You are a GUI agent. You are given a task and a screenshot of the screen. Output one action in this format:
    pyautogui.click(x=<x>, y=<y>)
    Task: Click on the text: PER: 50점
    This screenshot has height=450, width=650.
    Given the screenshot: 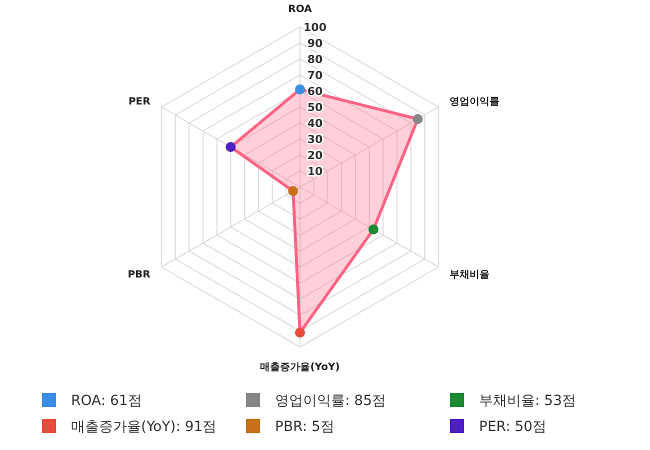 What is the action you would take?
    pyautogui.click(x=513, y=427)
    